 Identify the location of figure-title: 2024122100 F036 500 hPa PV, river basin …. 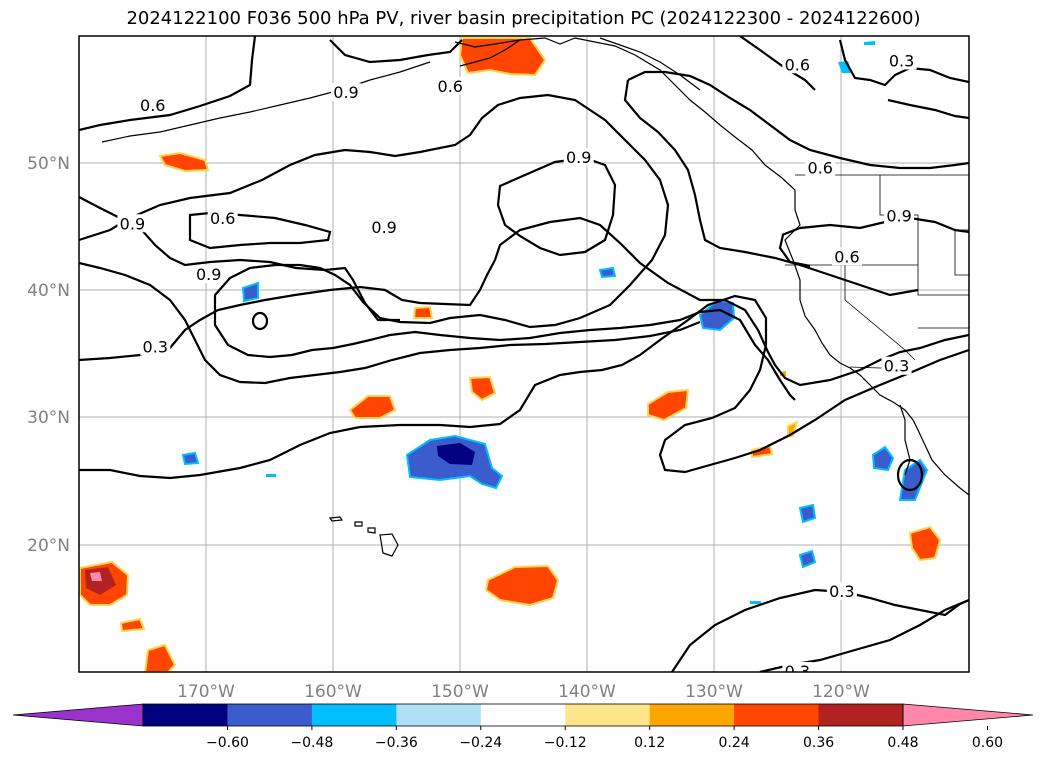
(523, 18).